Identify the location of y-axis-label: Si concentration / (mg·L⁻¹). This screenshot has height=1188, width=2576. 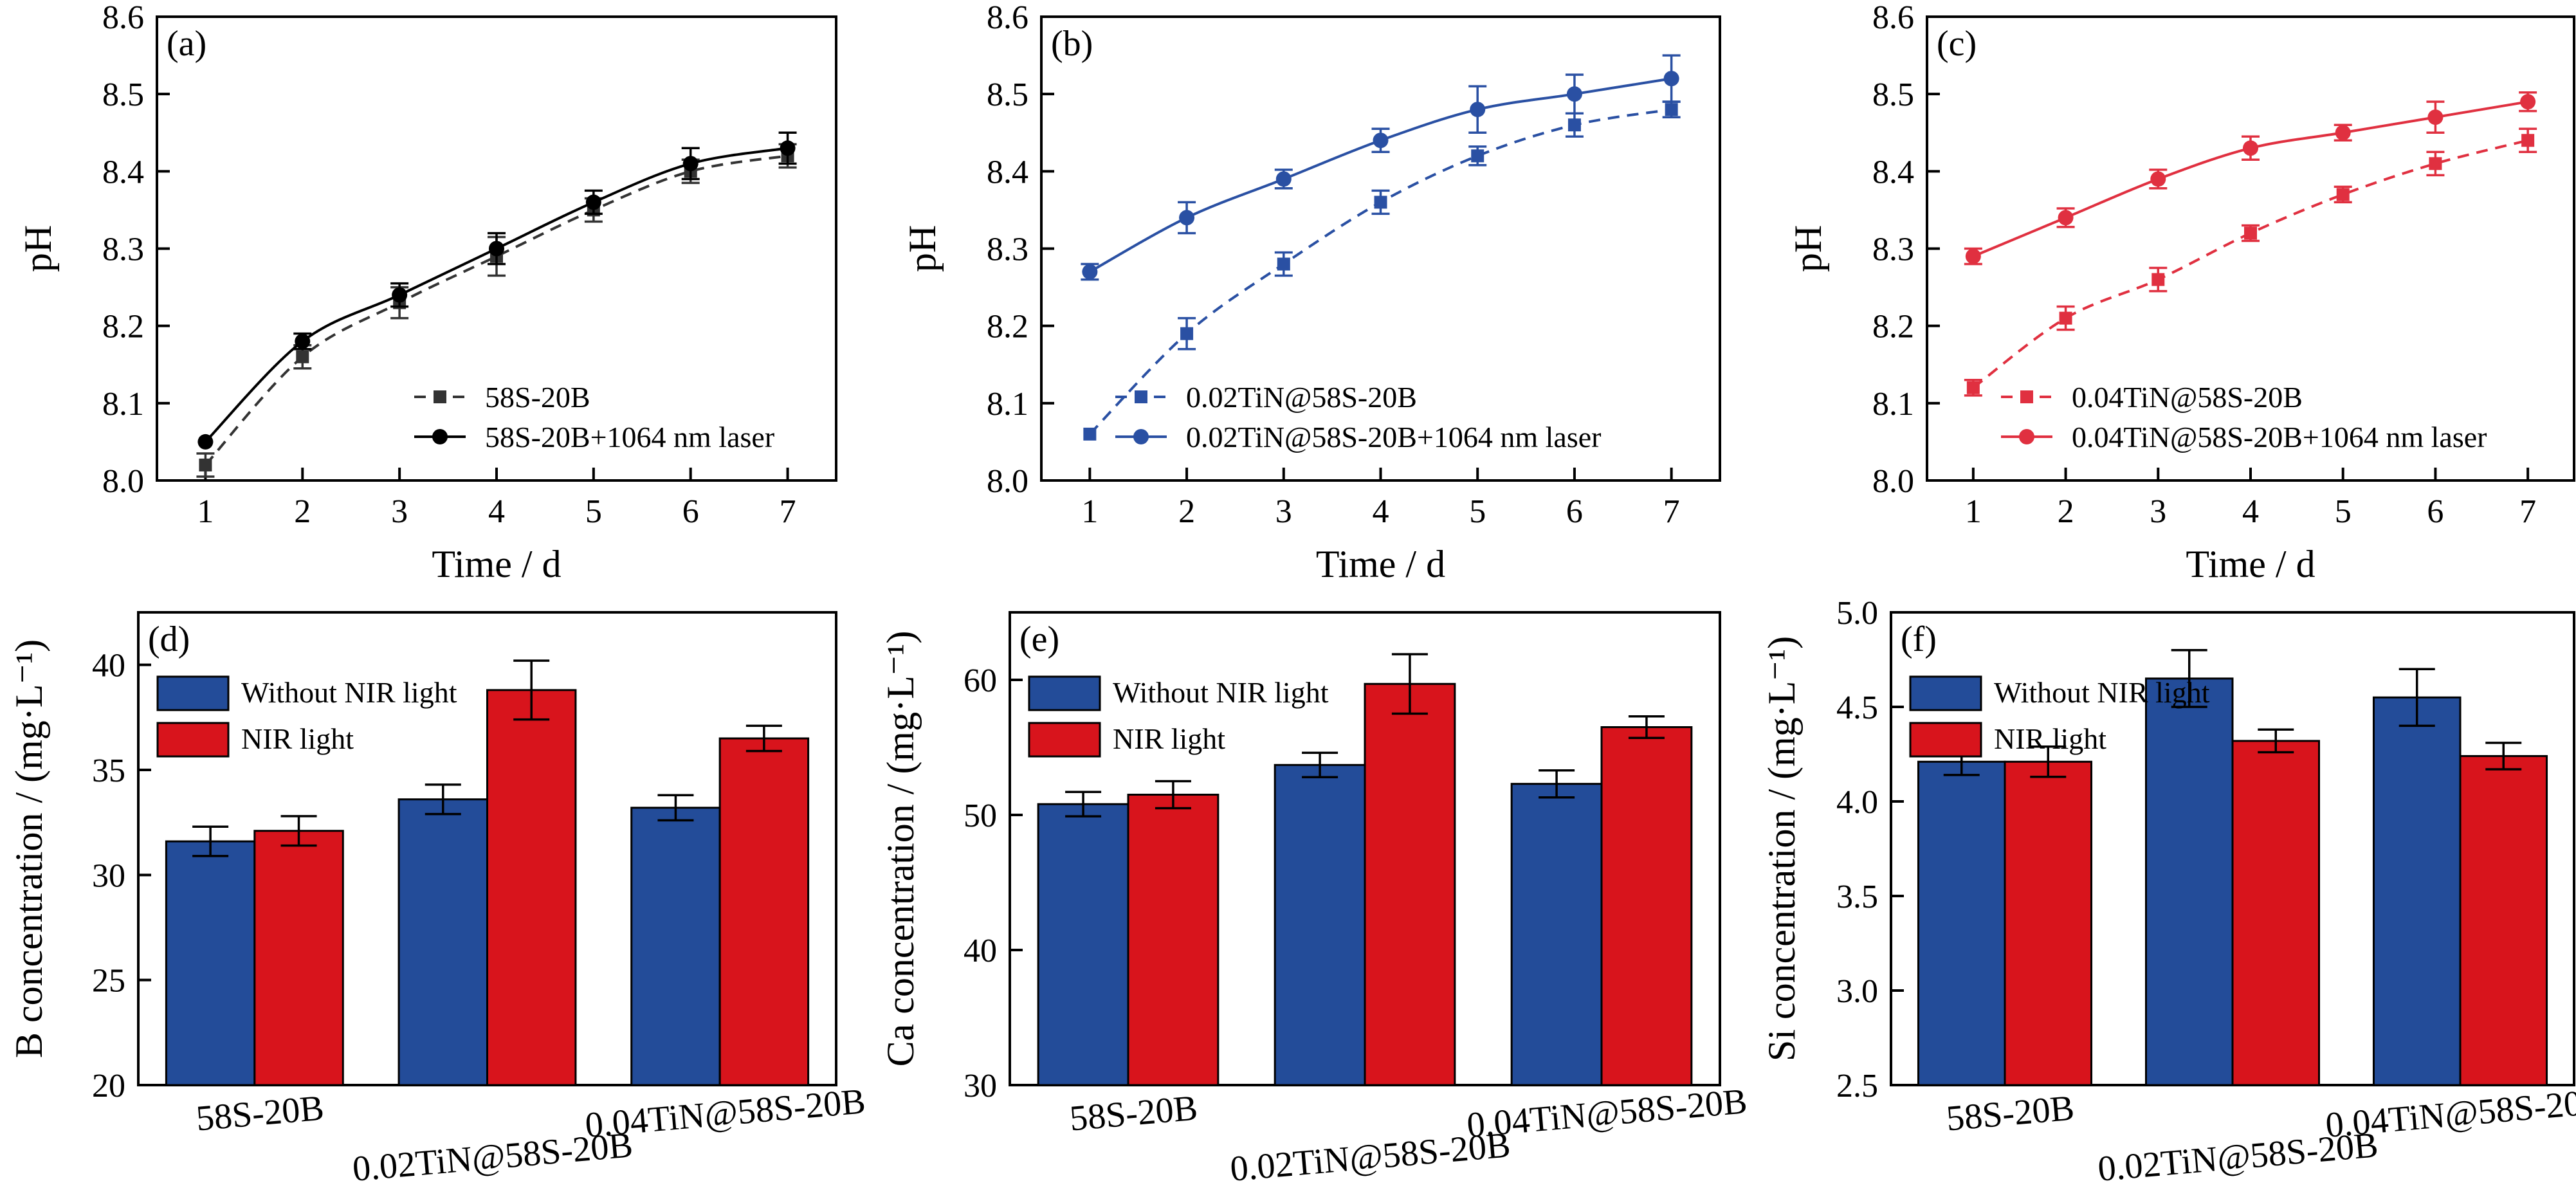
(1781, 848).